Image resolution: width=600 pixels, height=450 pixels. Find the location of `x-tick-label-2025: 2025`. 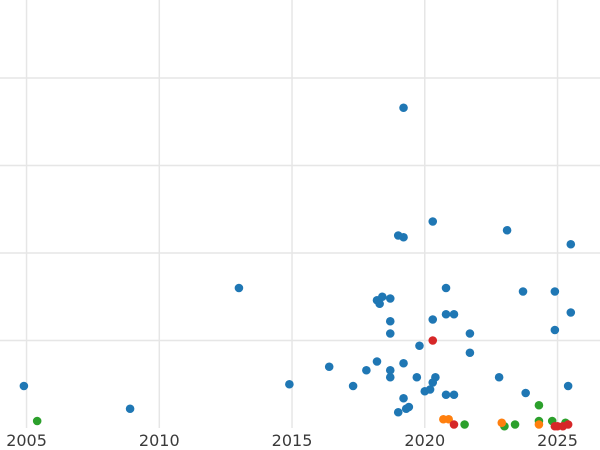

x-tick-label-2025: 2025 is located at coordinates (557, 440).